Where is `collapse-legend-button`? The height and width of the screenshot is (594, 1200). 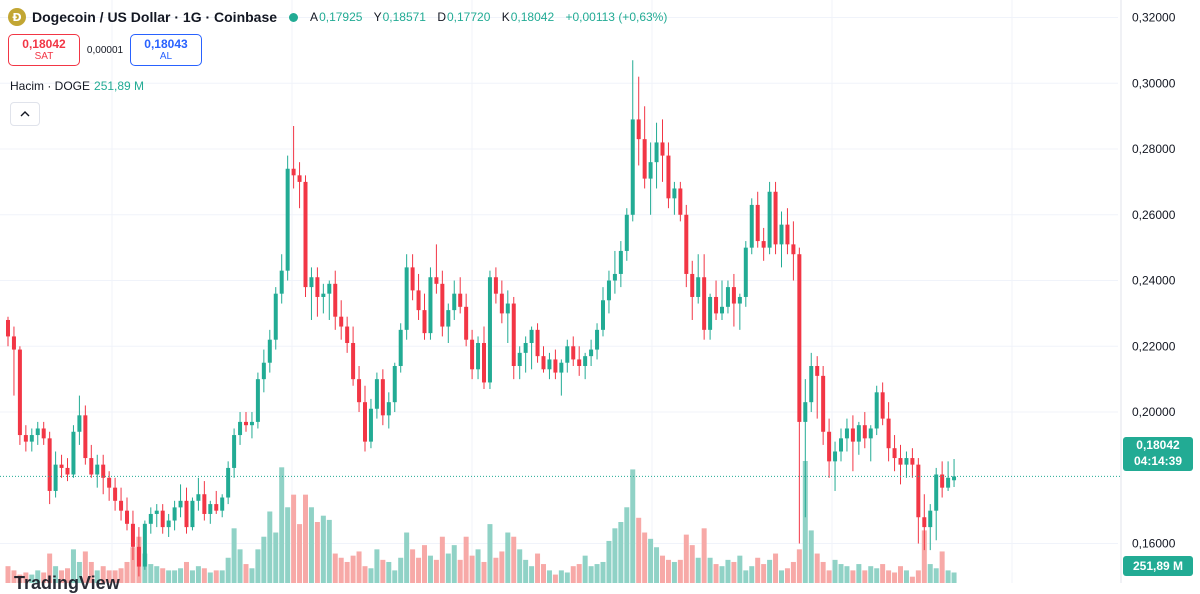 collapse-legend-button is located at coordinates (25, 114).